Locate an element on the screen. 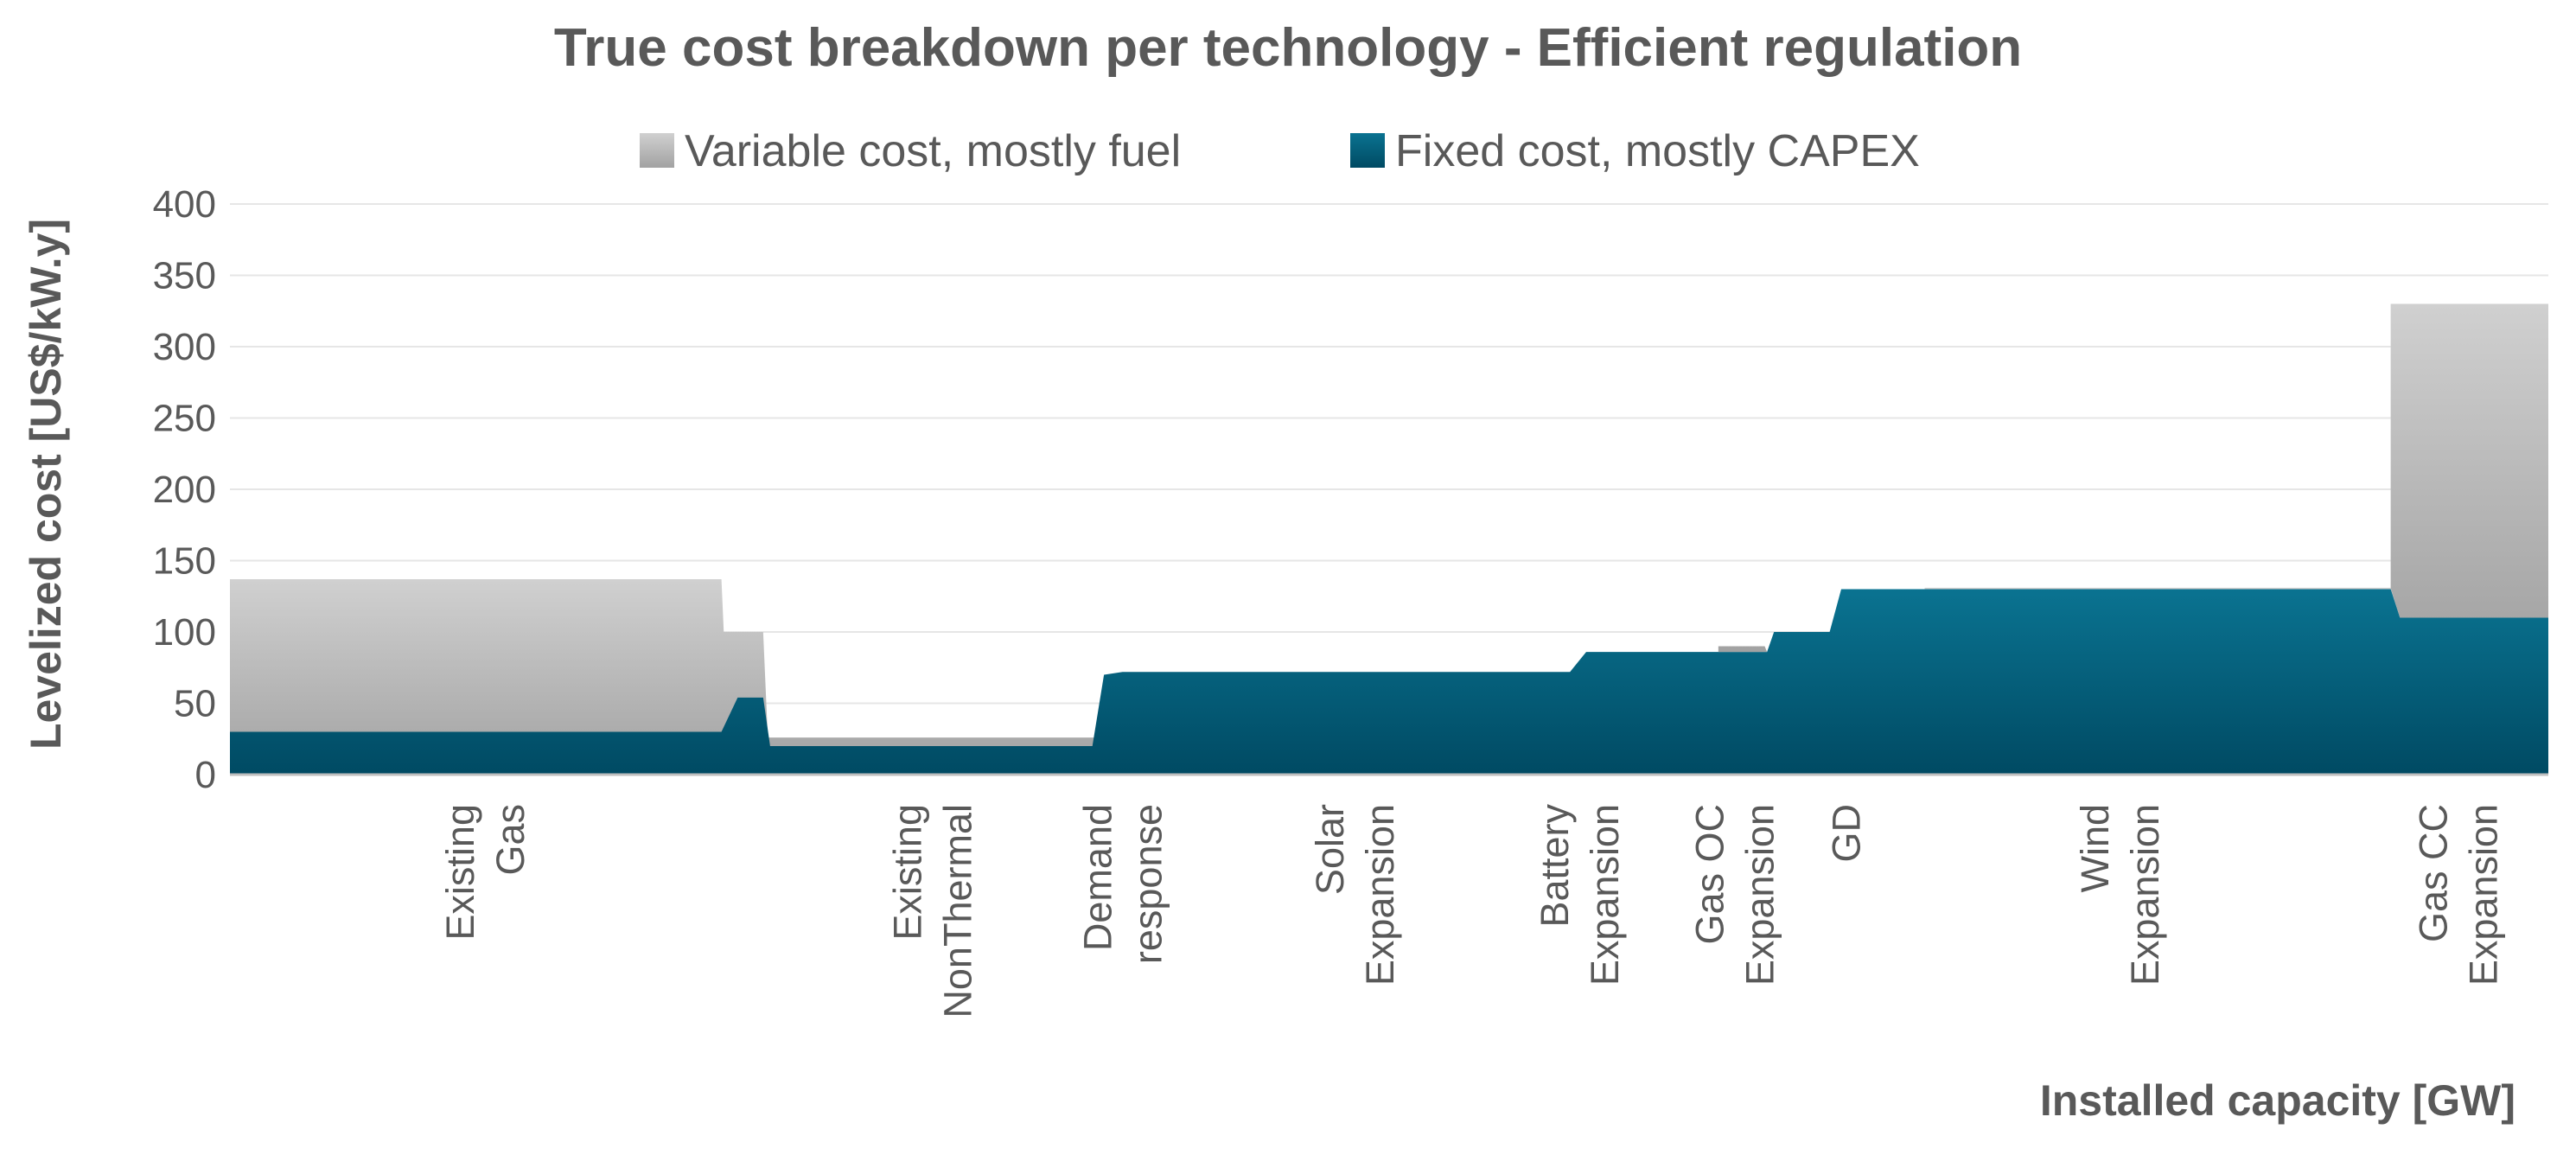 Image resolution: width=2576 pixels, height=1155 pixels. x-category-label-line: Gas CC is located at coordinates (2433, 873).